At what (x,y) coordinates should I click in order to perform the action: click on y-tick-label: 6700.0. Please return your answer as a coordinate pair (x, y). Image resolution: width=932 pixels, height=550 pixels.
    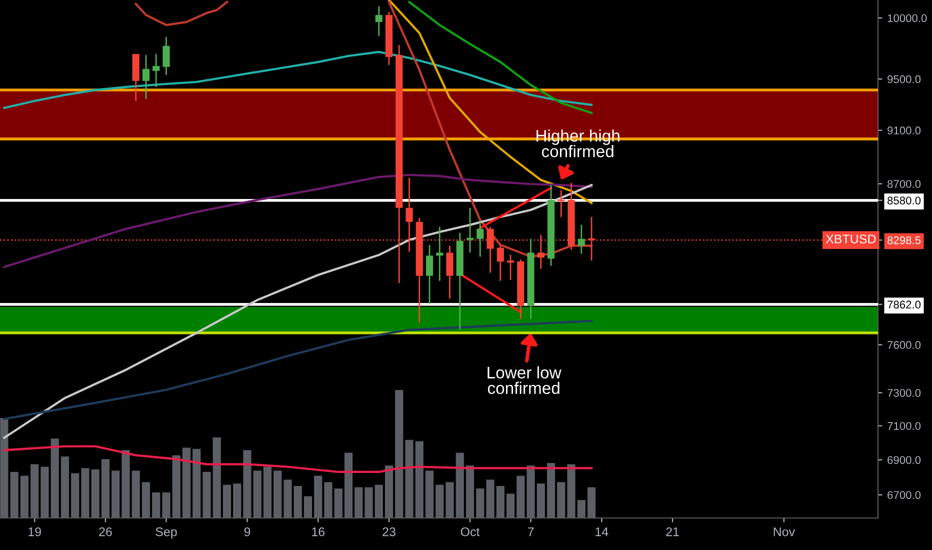
    Looking at the image, I should click on (904, 495).